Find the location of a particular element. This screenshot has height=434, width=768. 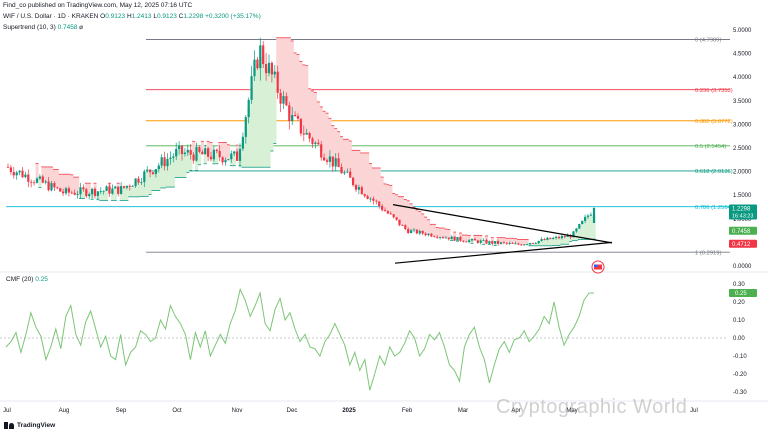

supertrend-legend: Supertrend (10, 3) 0.7458 ⌀ is located at coordinates (43, 27).